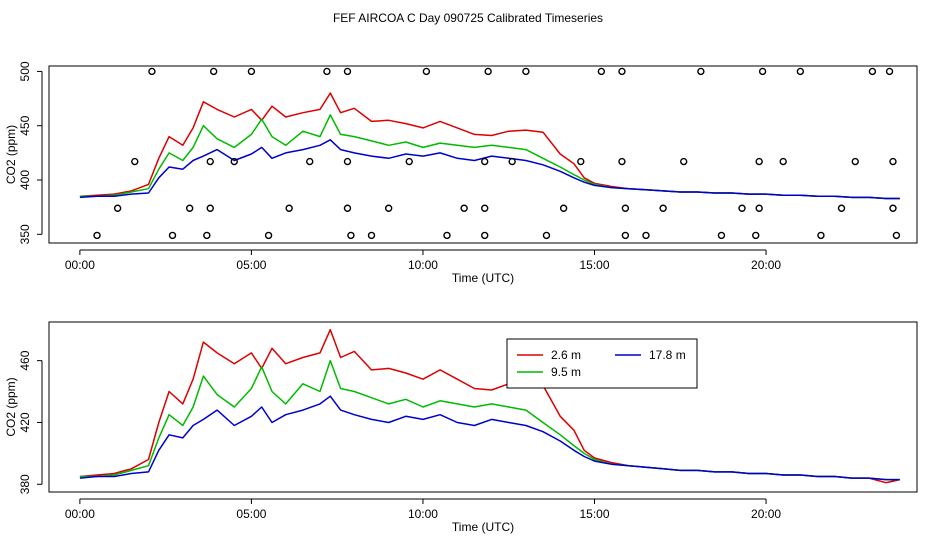 The height and width of the screenshot is (540, 936). I want to click on y-tick-label: 380, so click(25, 484).